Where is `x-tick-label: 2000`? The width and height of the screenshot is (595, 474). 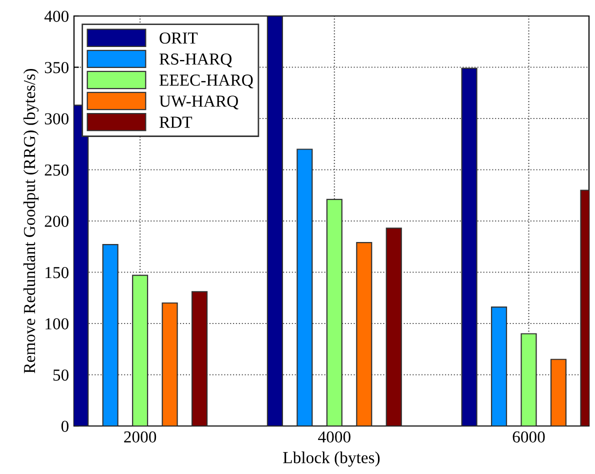 x-tick-label: 2000 is located at coordinates (140, 437).